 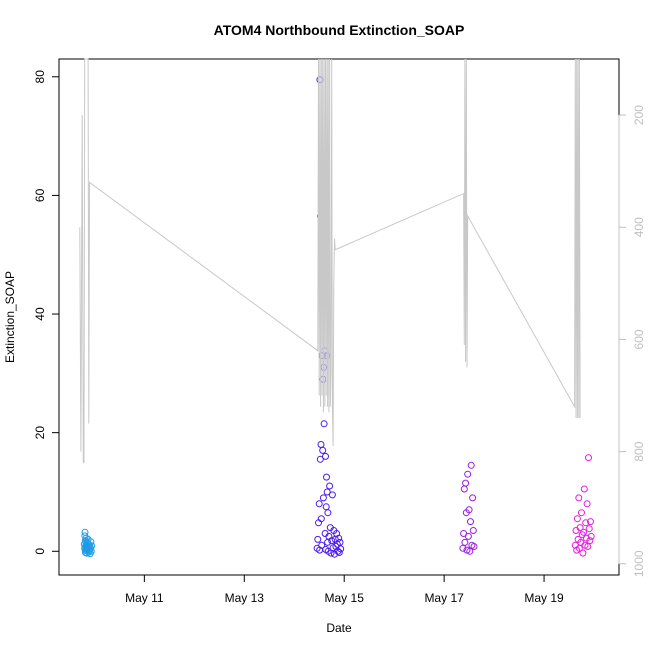 What do you see at coordinates (40, 551) in the screenshot?
I see `y-tick-label: 0` at bounding box center [40, 551].